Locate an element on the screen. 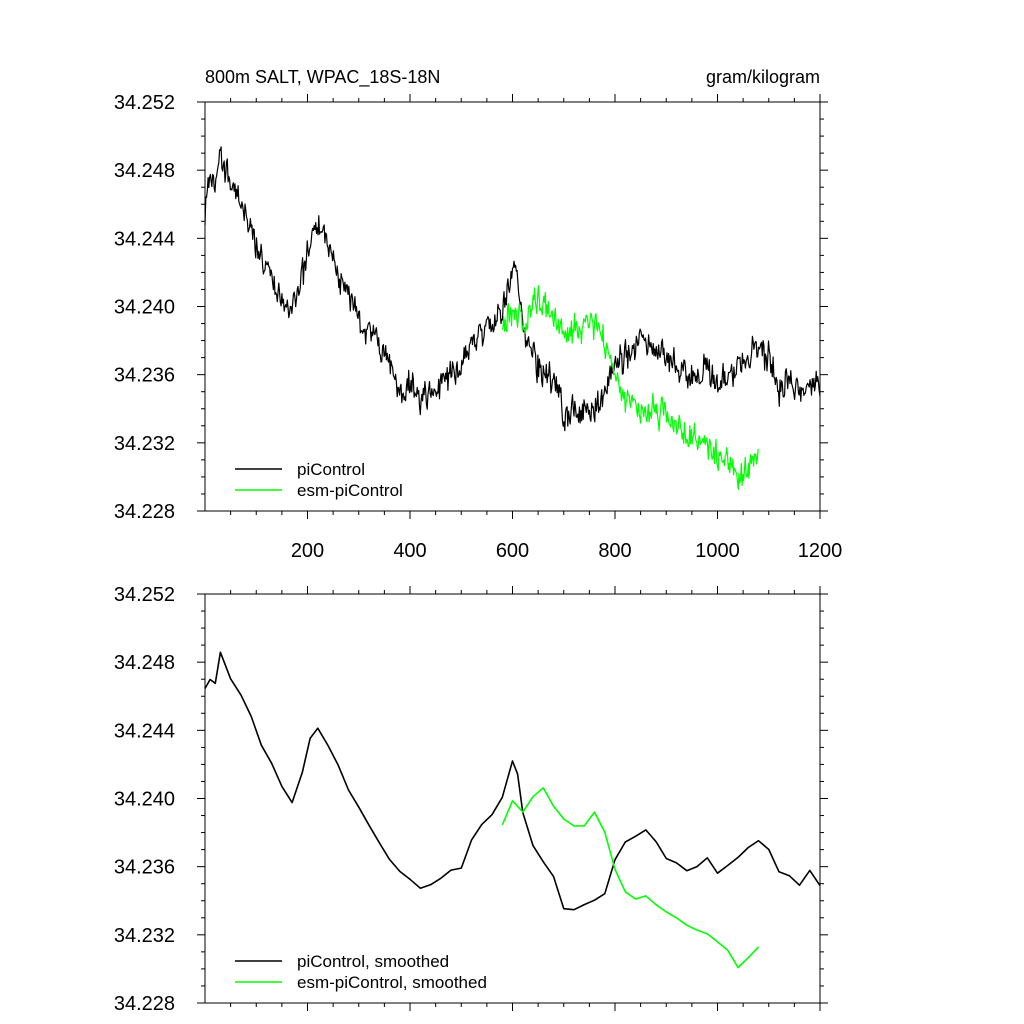 The width and height of the screenshot is (1024, 1024). x-tick-label: 1000 is located at coordinates (717, 551).